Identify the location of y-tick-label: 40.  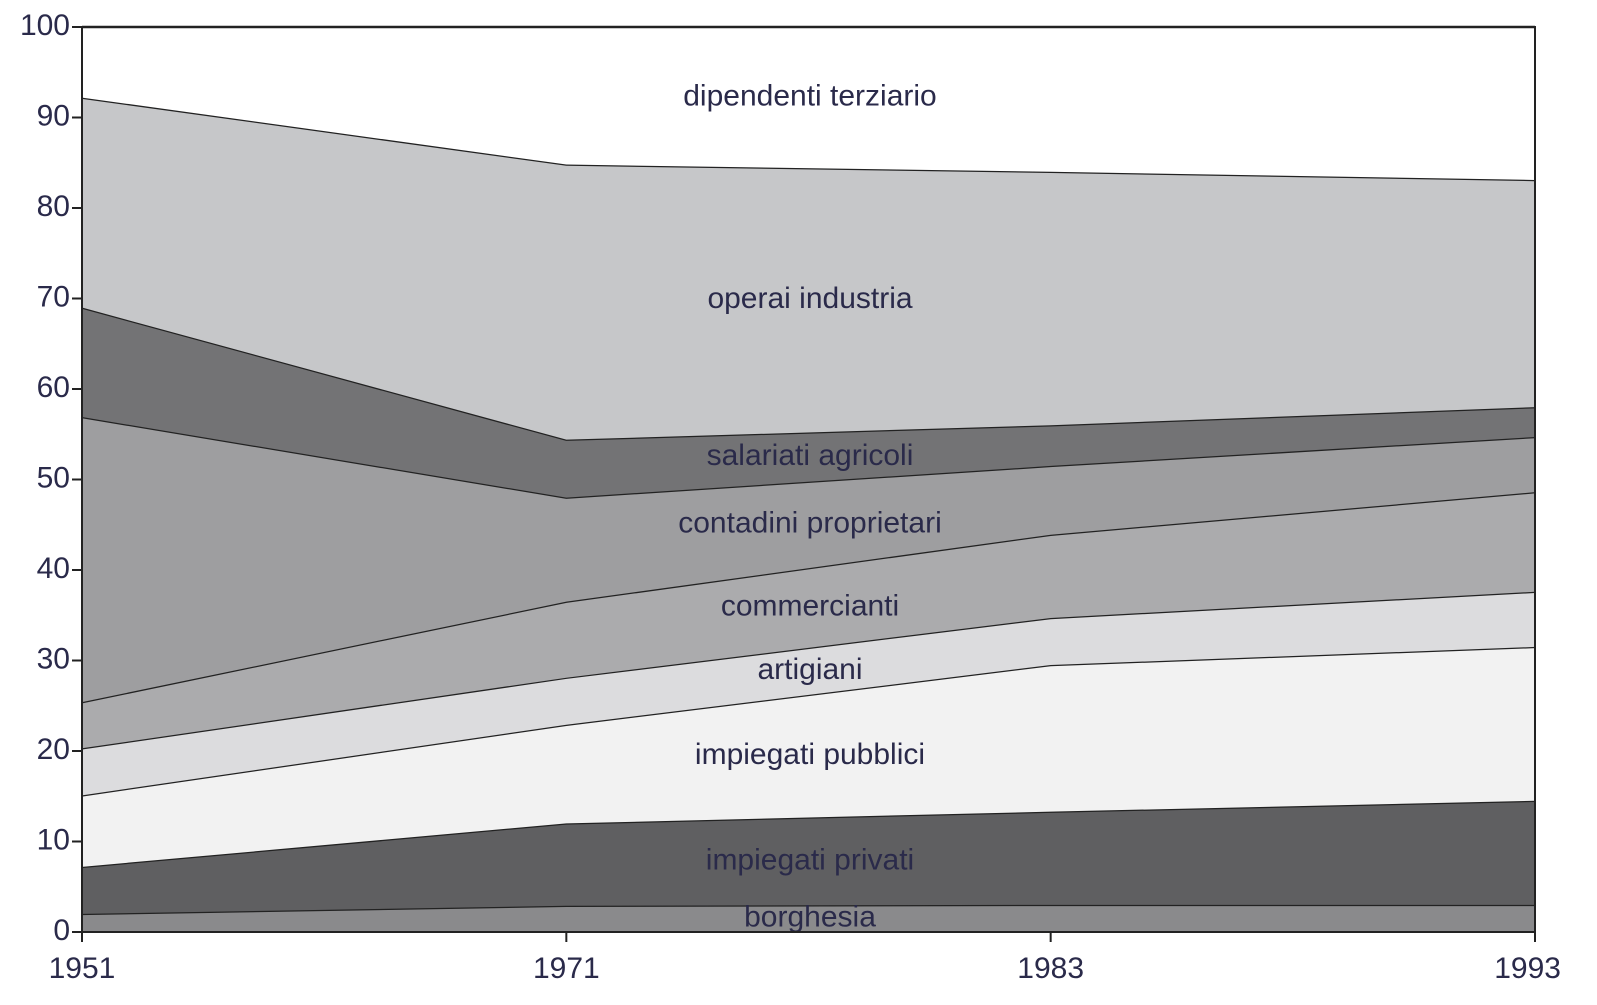
(53, 568).